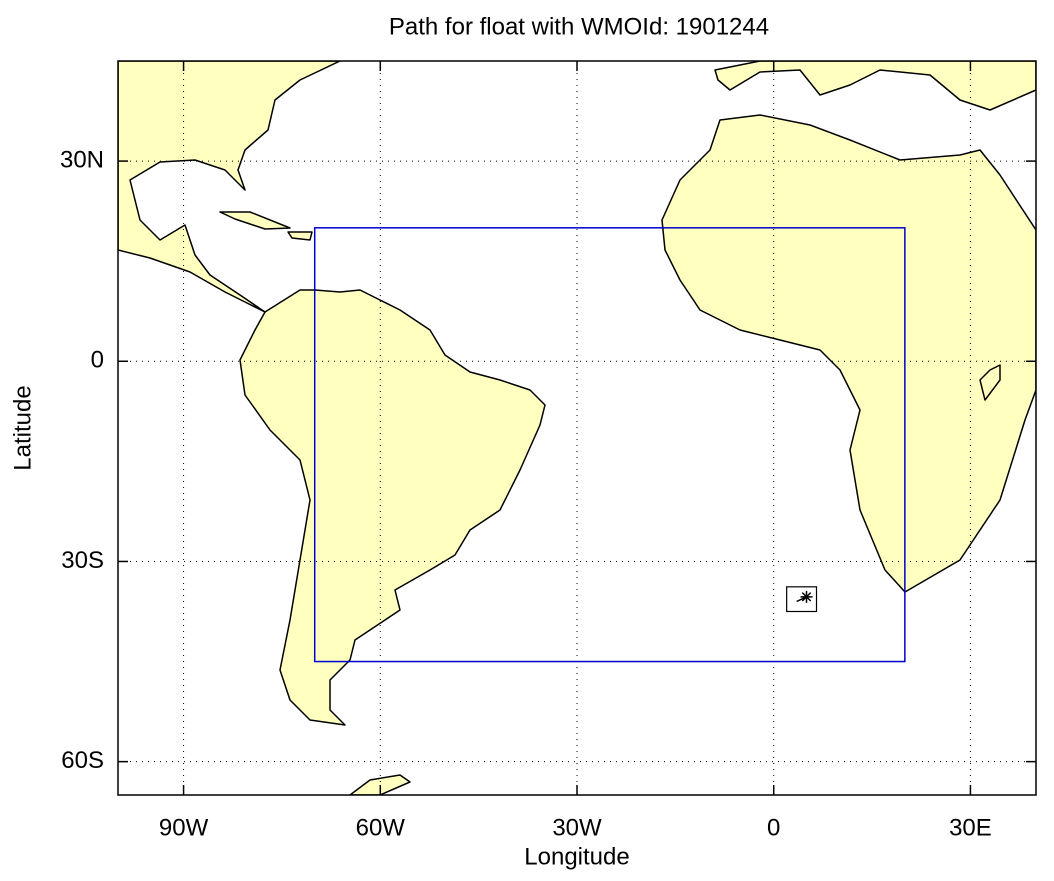 The image size is (1054, 881). Describe the element at coordinates (381, 827) in the screenshot. I see `x-tick-label: 60W` at that location.